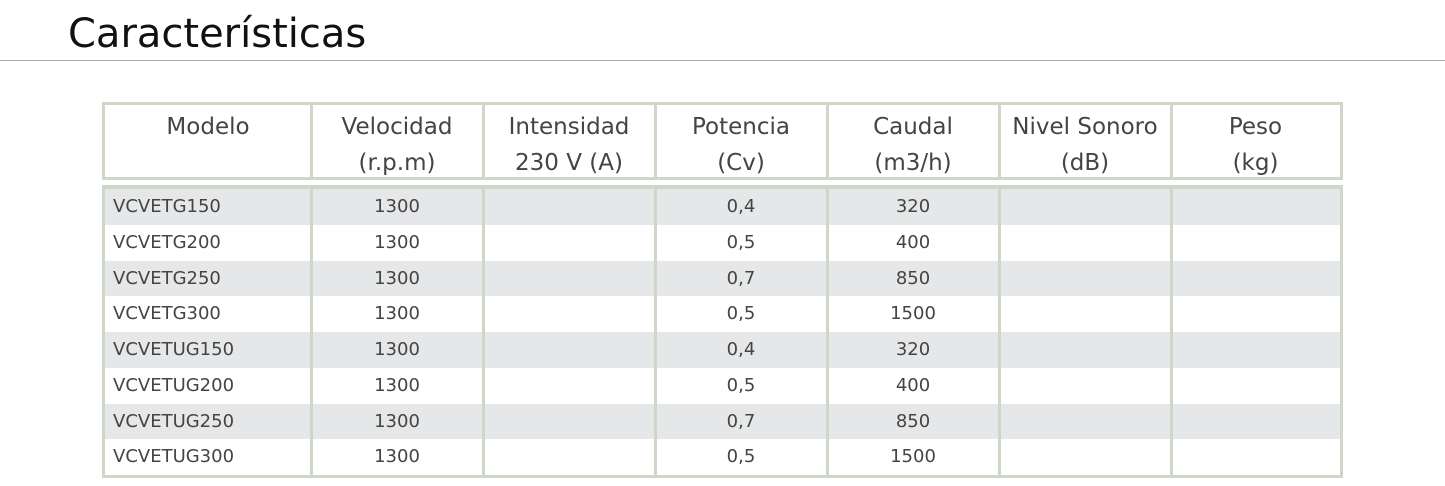 This screenshot has height=486, width=1445. Describe the element at coordinates (167, 242) in the screenshot. I see `table-cell: VCVETG200` at that location.